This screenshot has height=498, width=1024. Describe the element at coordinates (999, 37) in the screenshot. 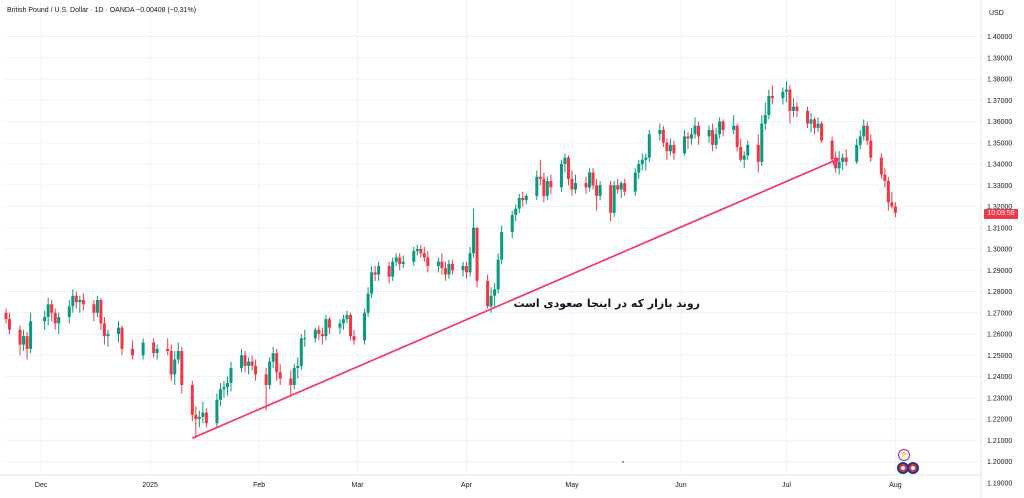

I see `price-tick-label: 1.40000` at that location.